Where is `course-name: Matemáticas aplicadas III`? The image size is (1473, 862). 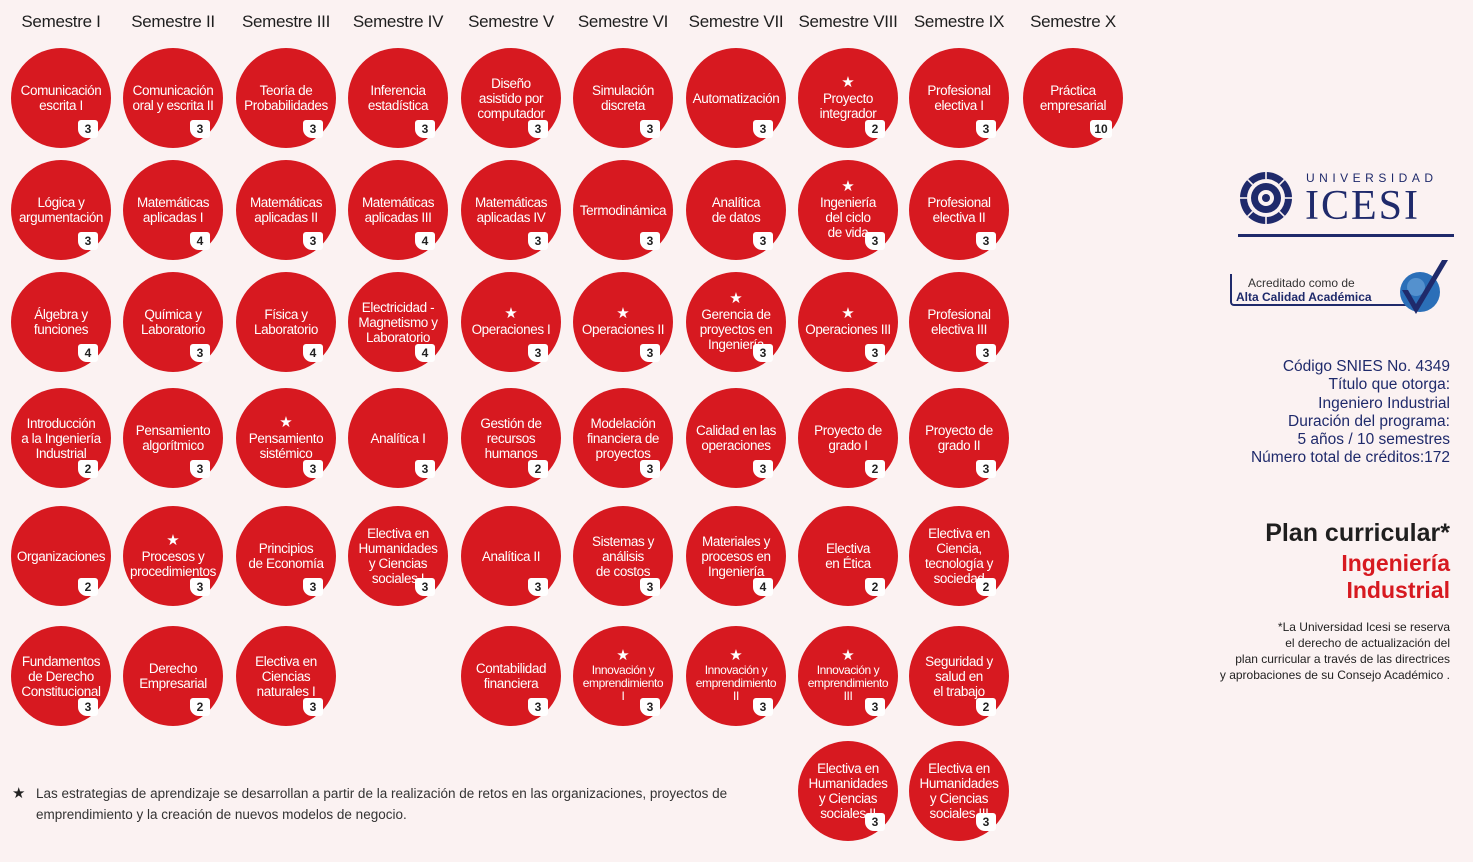
course-name: Matemáticas aplicadas III is located at coordinates (398, 210).